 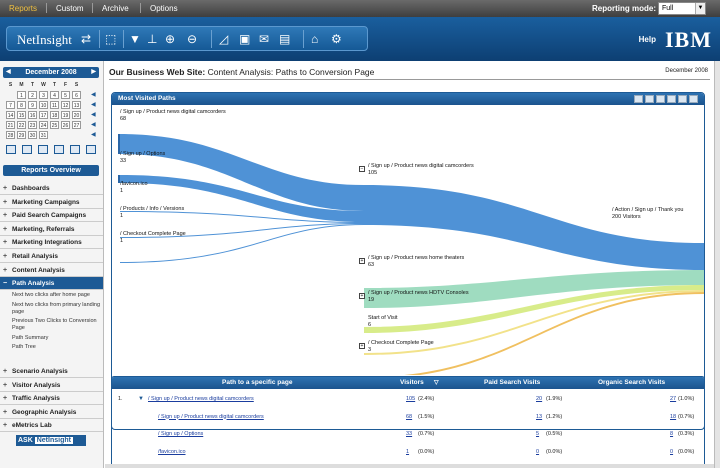 What do you see at coordinates (693, 99) in the screenshot?
I see `close-icon` at bounding box center [693, 99].